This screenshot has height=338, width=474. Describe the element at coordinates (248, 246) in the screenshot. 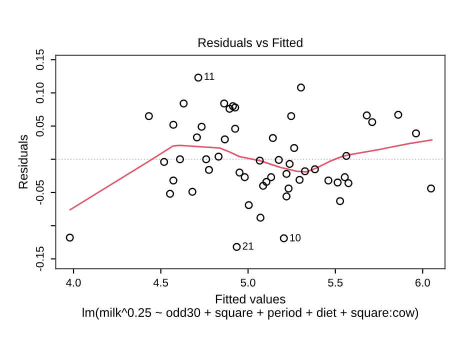

I see `annotation: 21` at that location.